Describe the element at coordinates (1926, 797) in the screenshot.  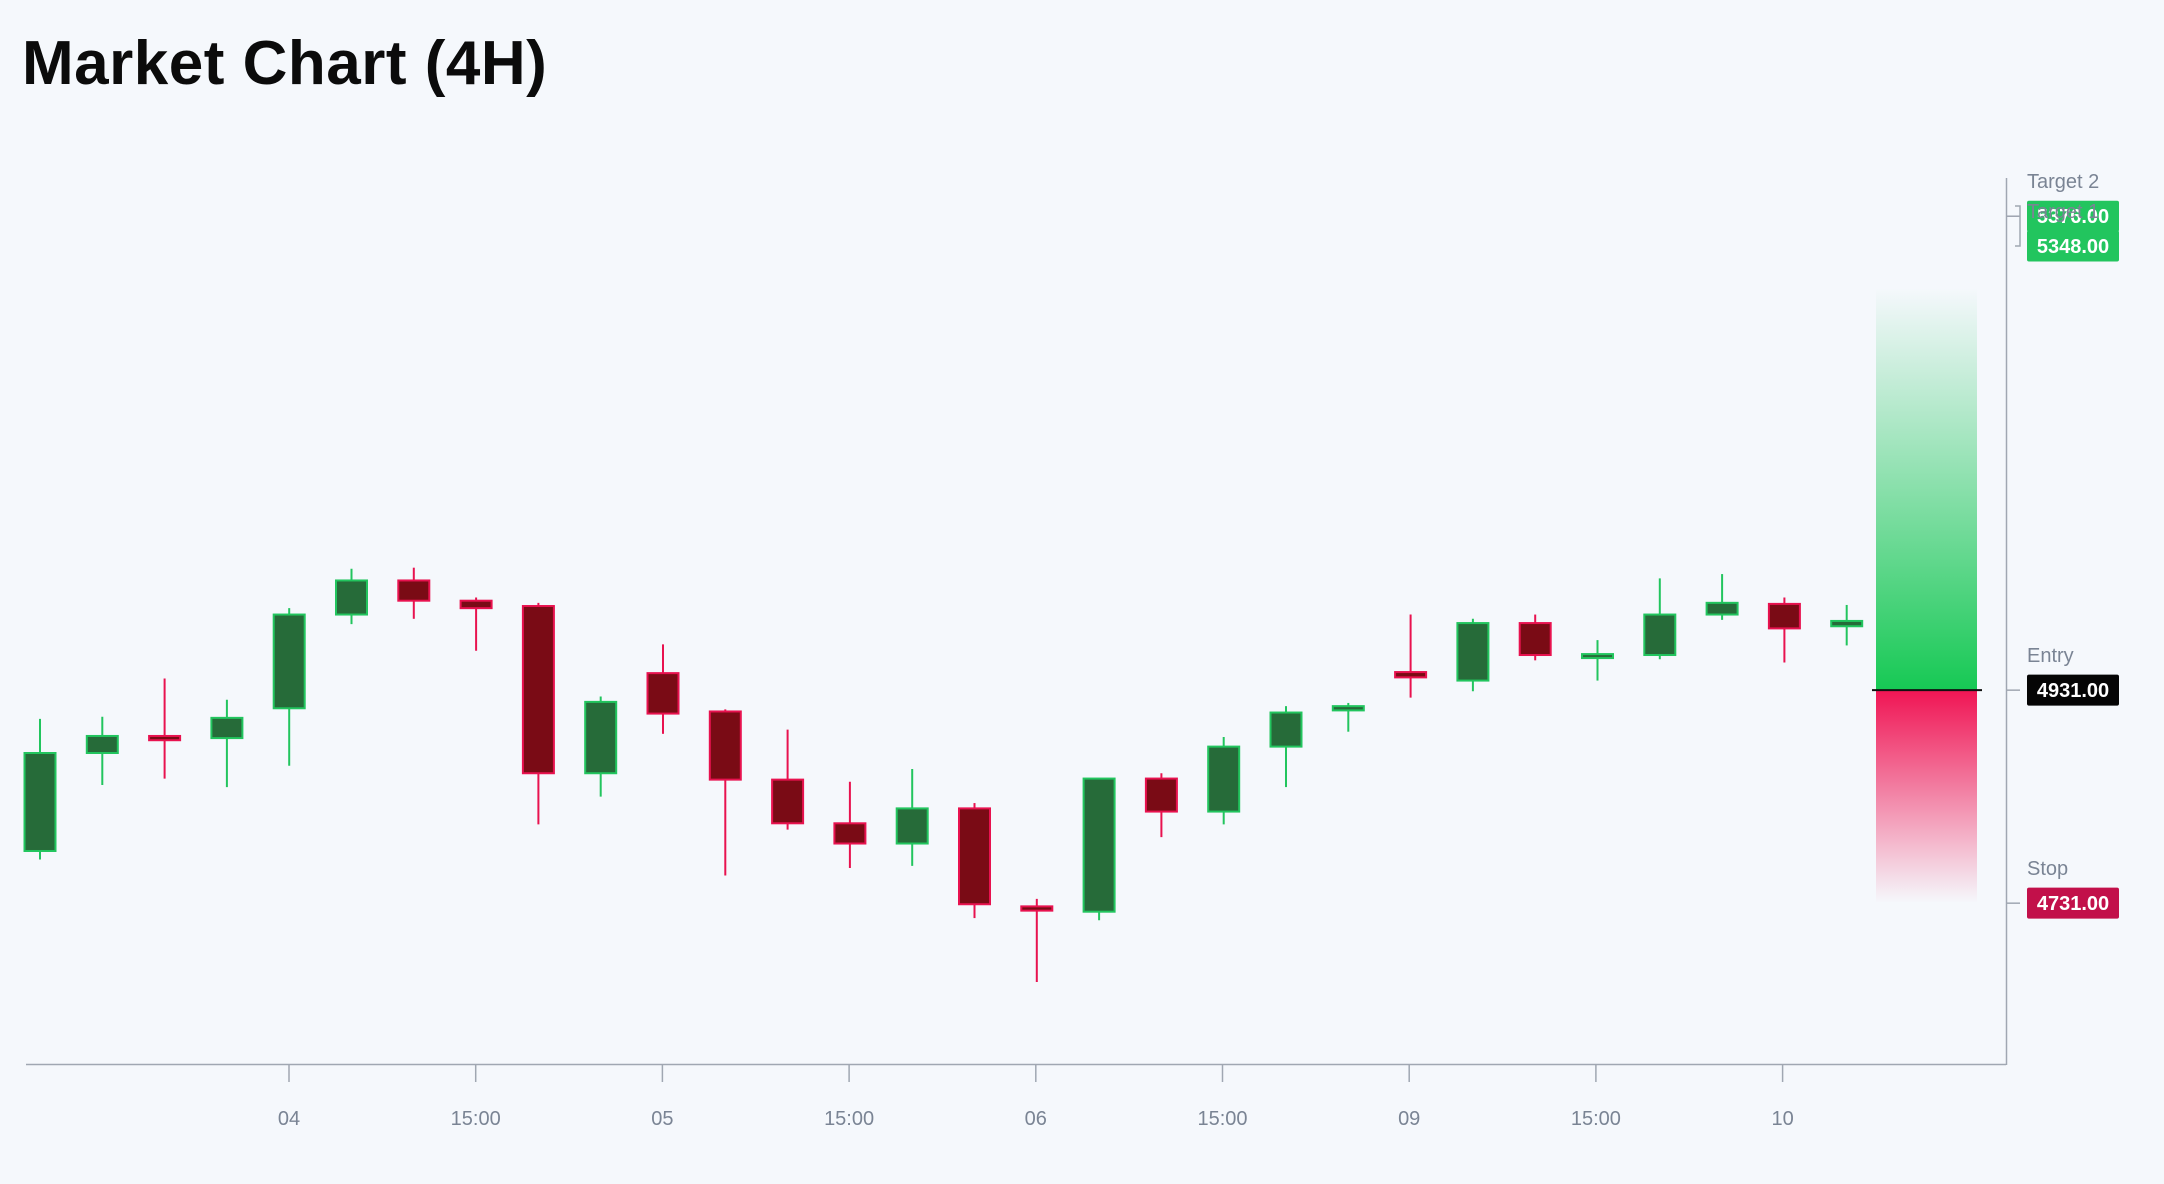
I see `risk-zone` at that location.